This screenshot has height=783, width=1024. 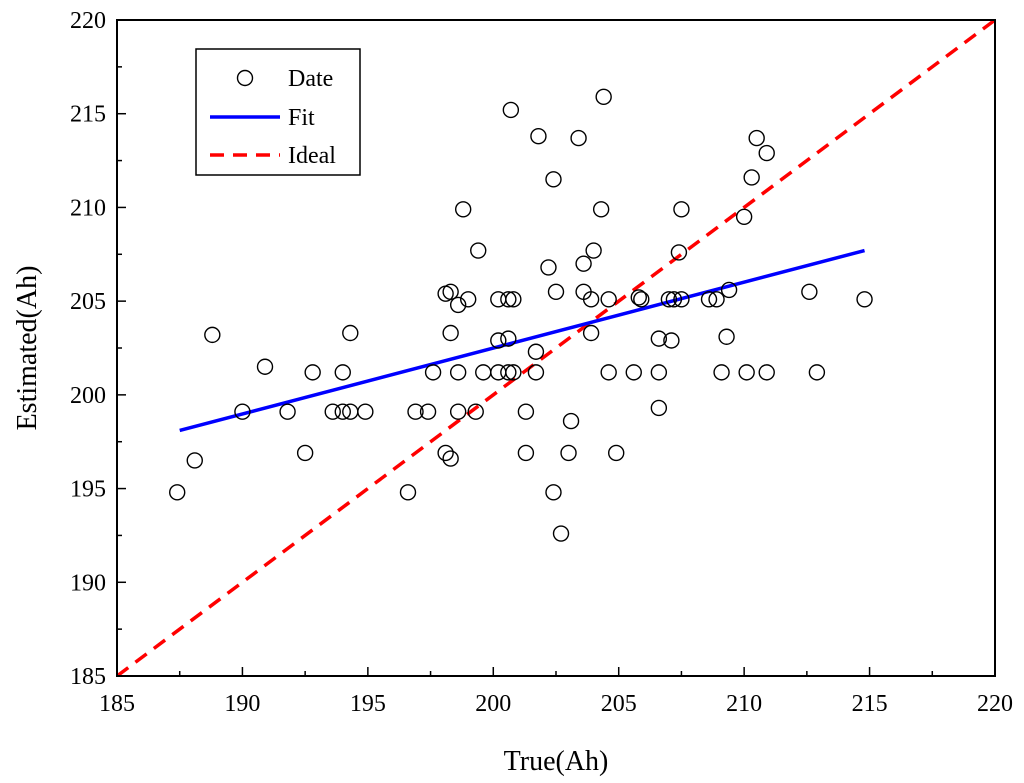 What do you see at coordinates (310, 79) in the screenshot?
I see `legend-date-label: Date` at bounding box center [310, 79].